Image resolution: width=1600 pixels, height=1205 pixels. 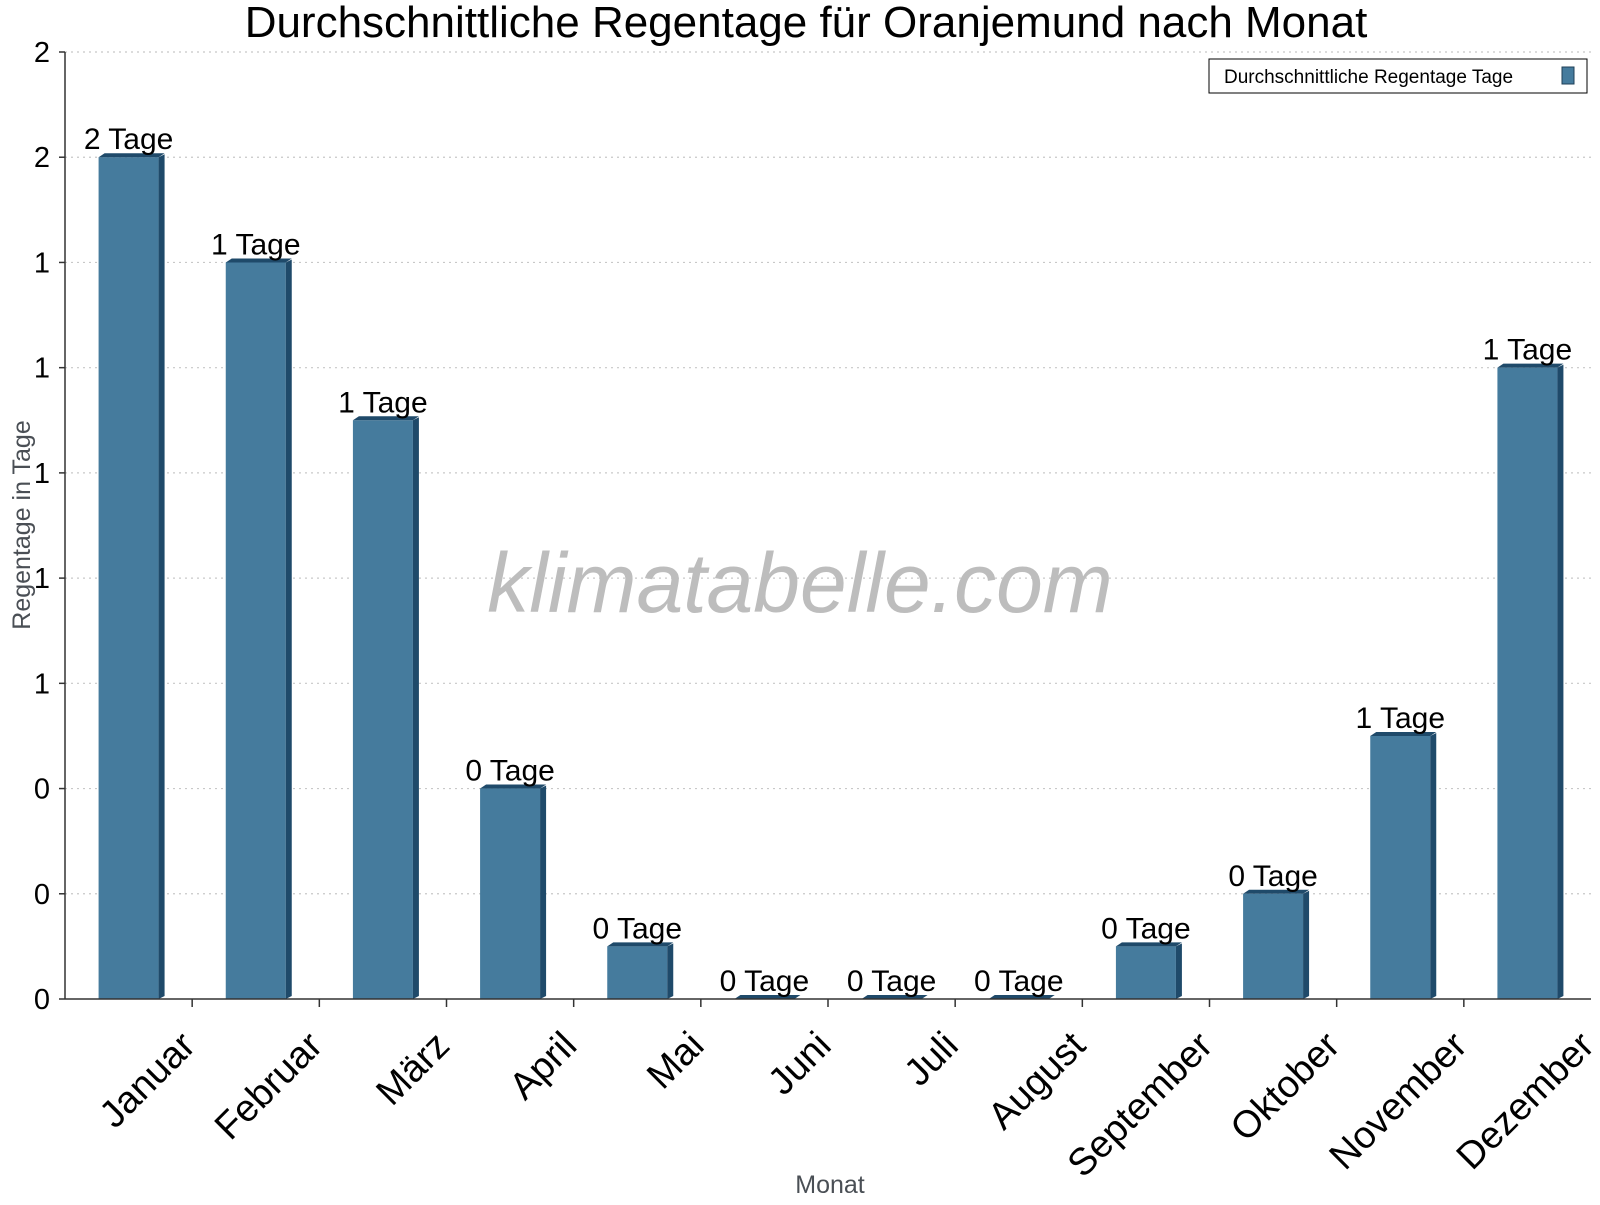 I want to click on x-tick-label: Februar, so click(x=269, y=1086).